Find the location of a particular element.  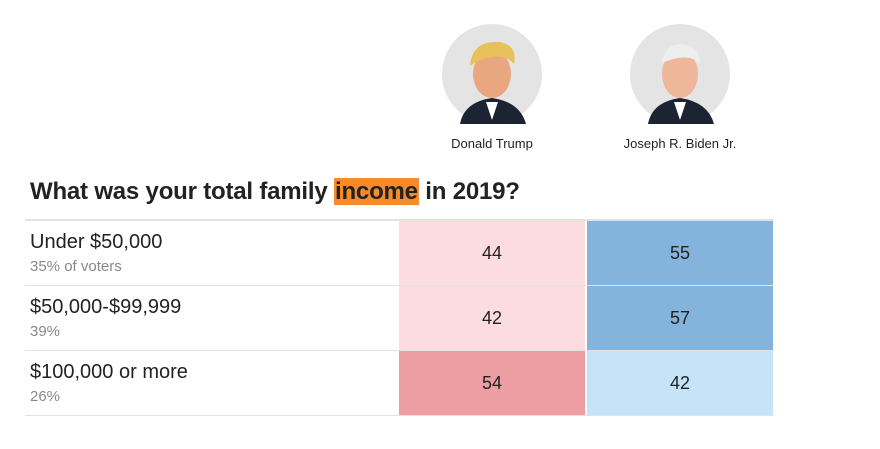

row-share: 35% of voters is located at coordinates (76, 266).